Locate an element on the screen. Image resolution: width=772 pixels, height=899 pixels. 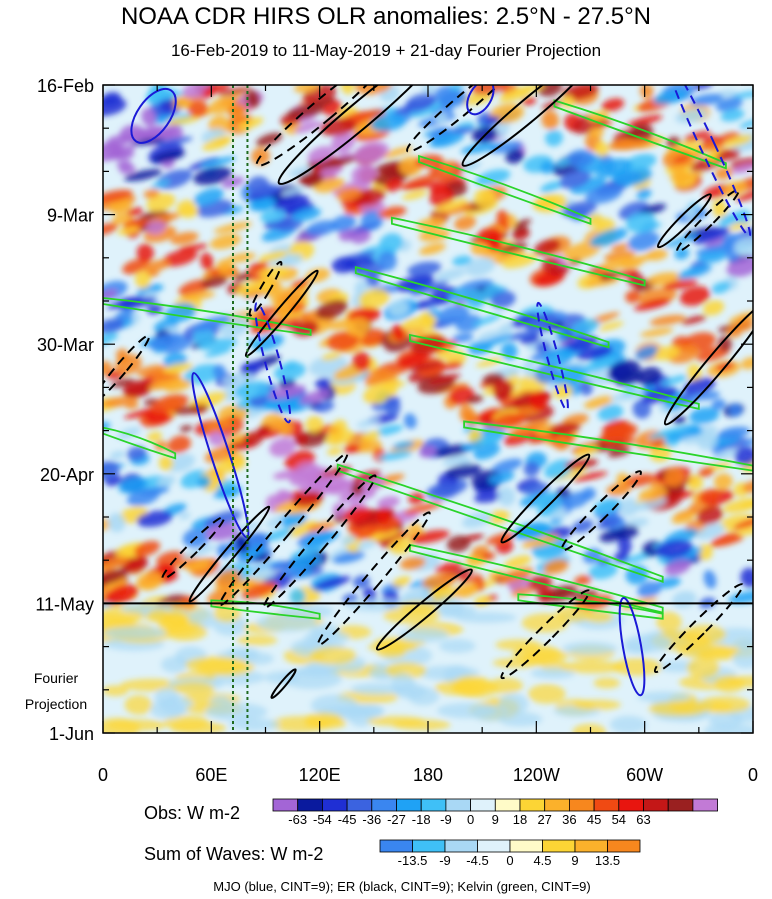
x-tick-label: 0 is located at coordinates (103, 775).